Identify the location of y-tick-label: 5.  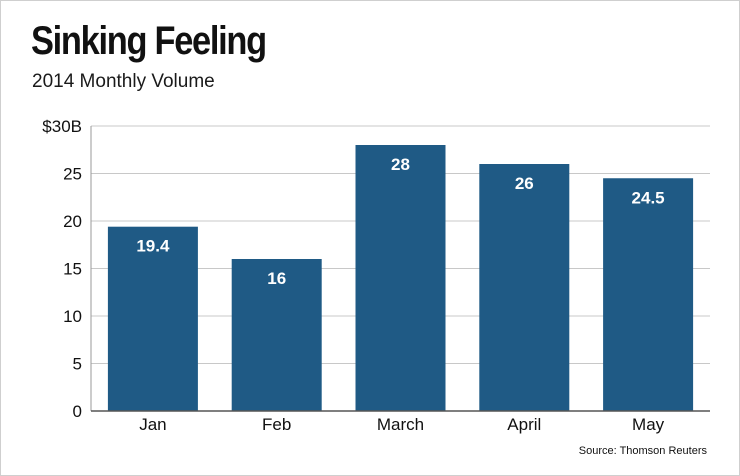
(77, 364).